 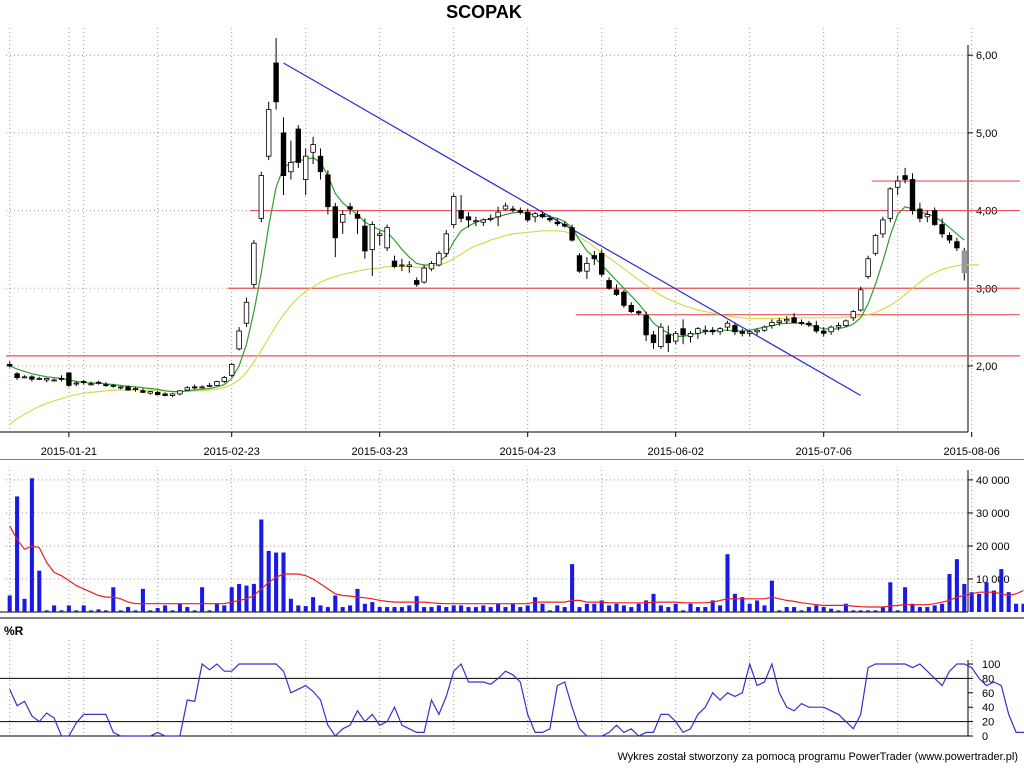 What do you see at coordinates (986, 56) in the screenshot?
I see `price-ytick-label: 6,00` at bounding box center [986, 56].